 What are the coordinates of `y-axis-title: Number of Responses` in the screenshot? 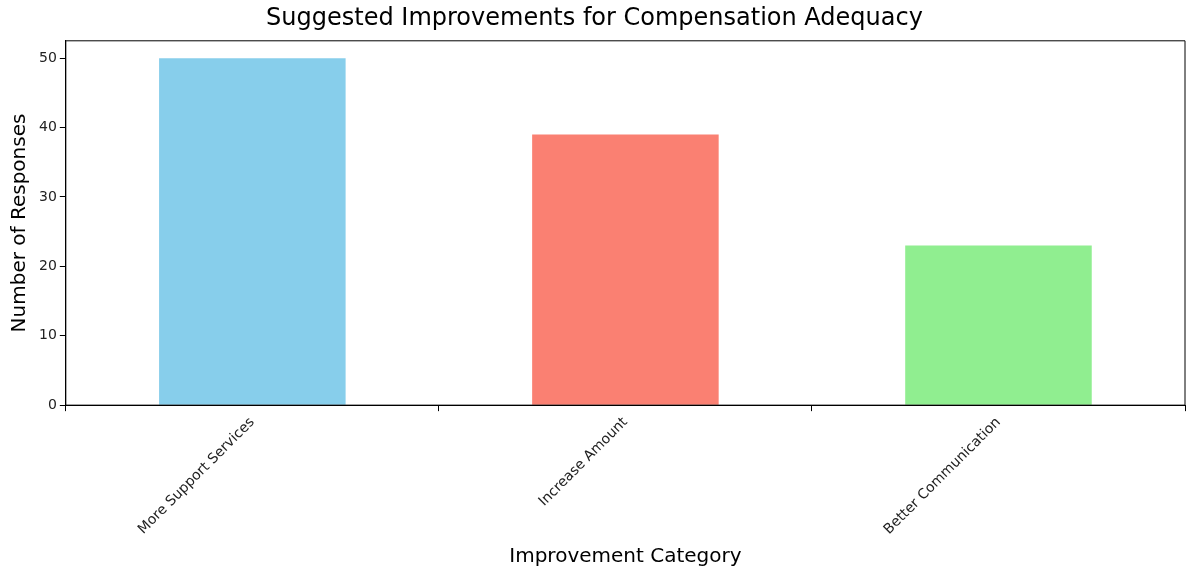 It's located at (18, 223).